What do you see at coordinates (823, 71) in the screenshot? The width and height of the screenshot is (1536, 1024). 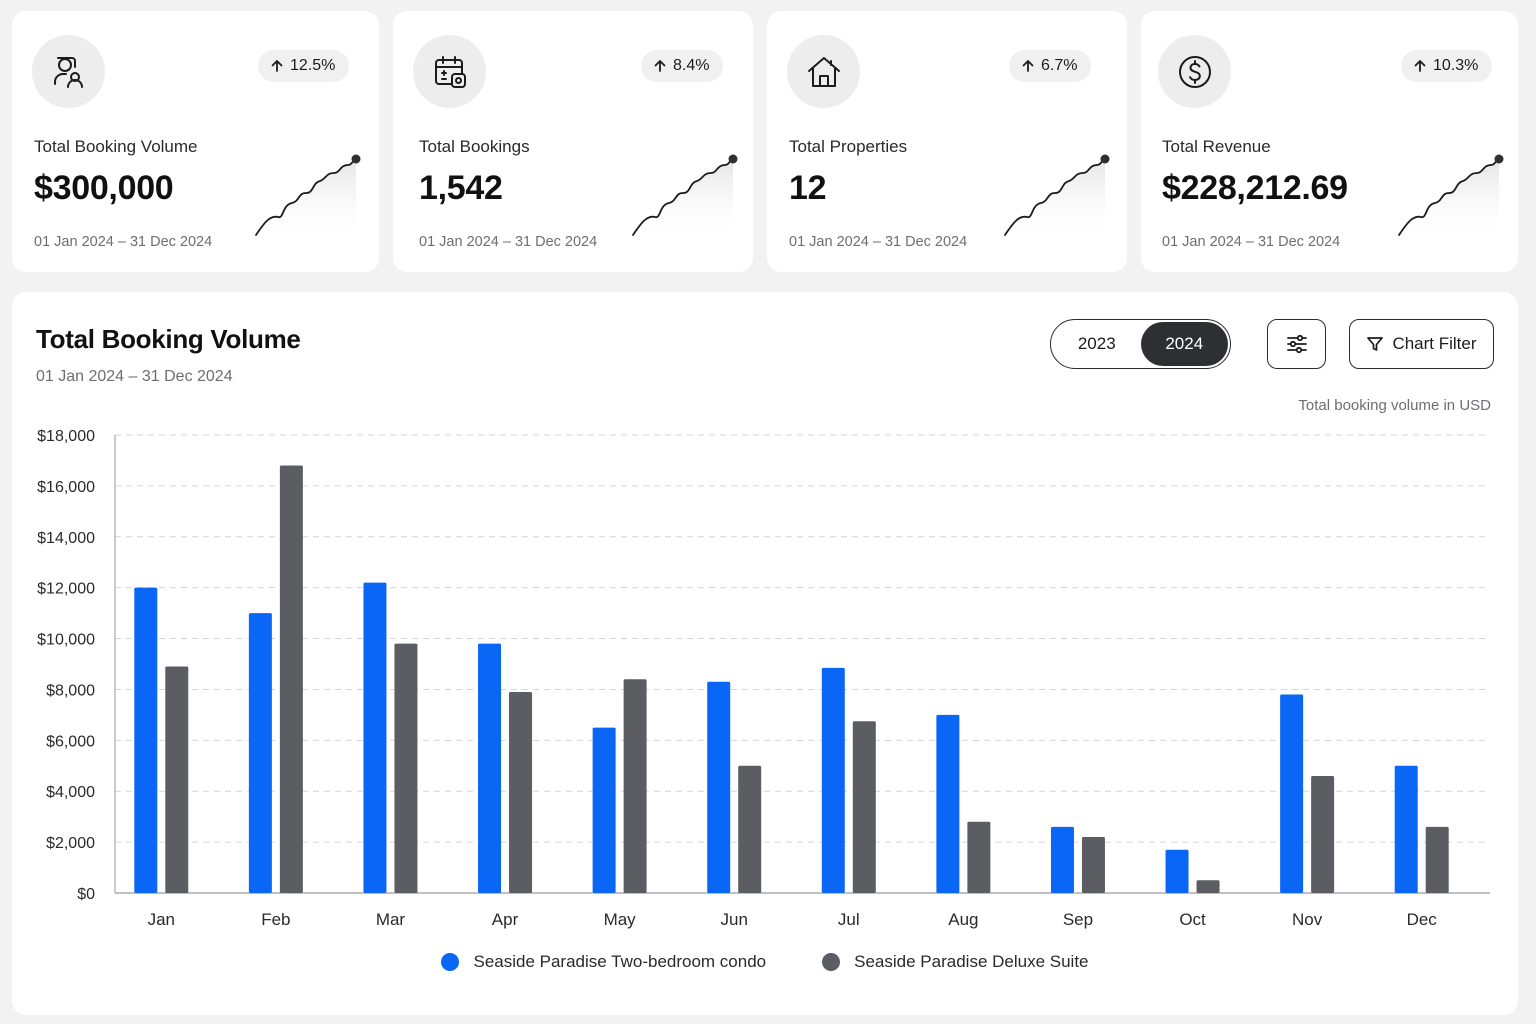 I see `home-icon` at bounding box center [823, 71].